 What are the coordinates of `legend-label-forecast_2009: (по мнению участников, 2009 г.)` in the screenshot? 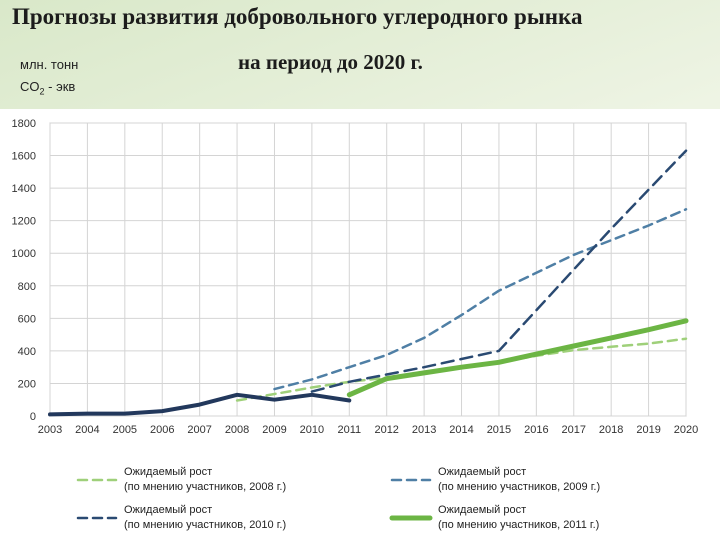 It's located at (519, 487).